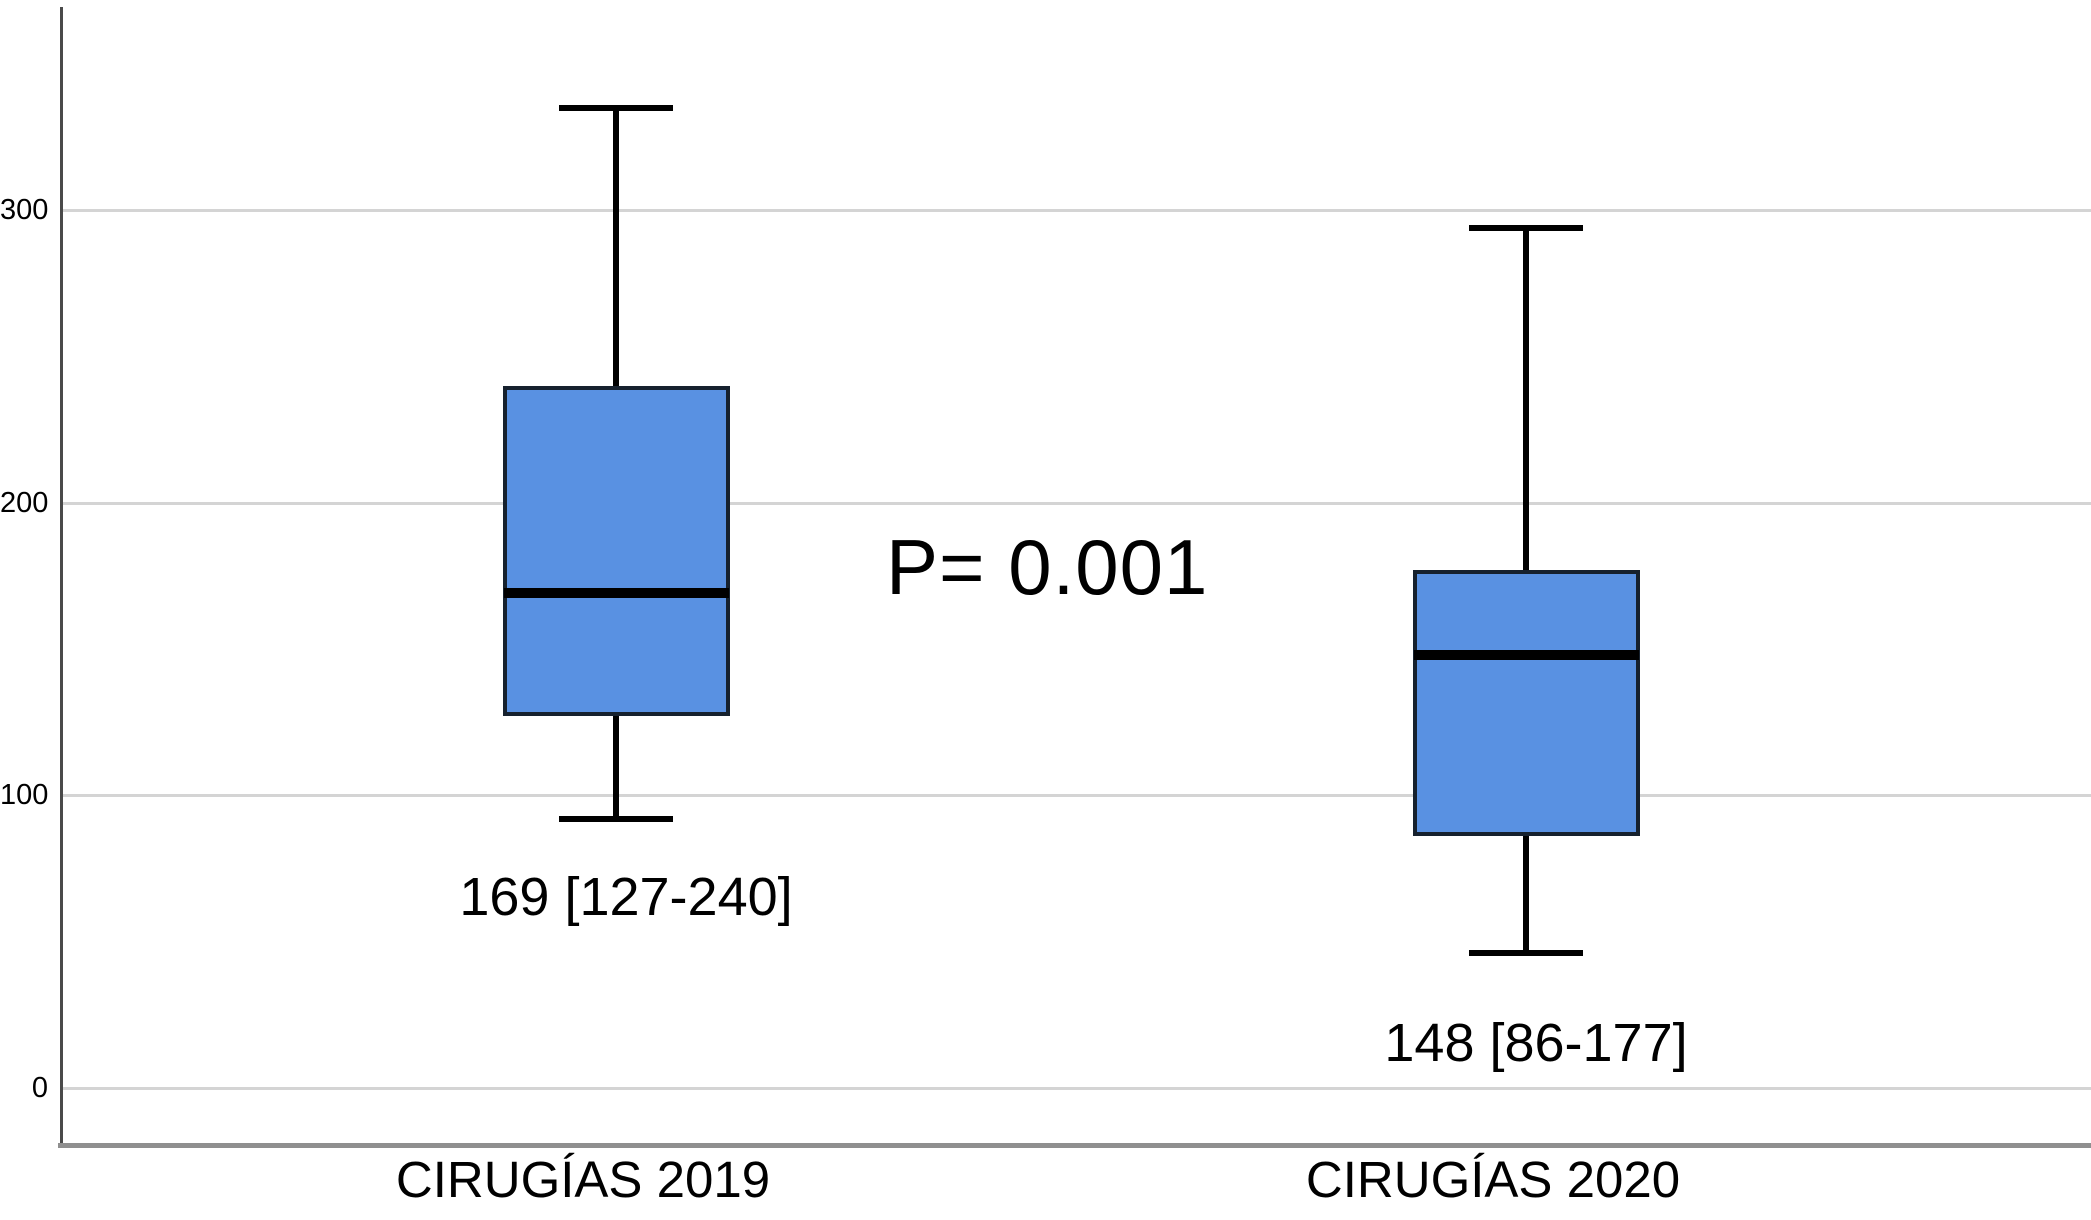  Describe the element at coordinates (1493, 1179) in the screenshot. I see `x-category-label-cirug-as-2020: CIRUGÍAS 2020` at that location.